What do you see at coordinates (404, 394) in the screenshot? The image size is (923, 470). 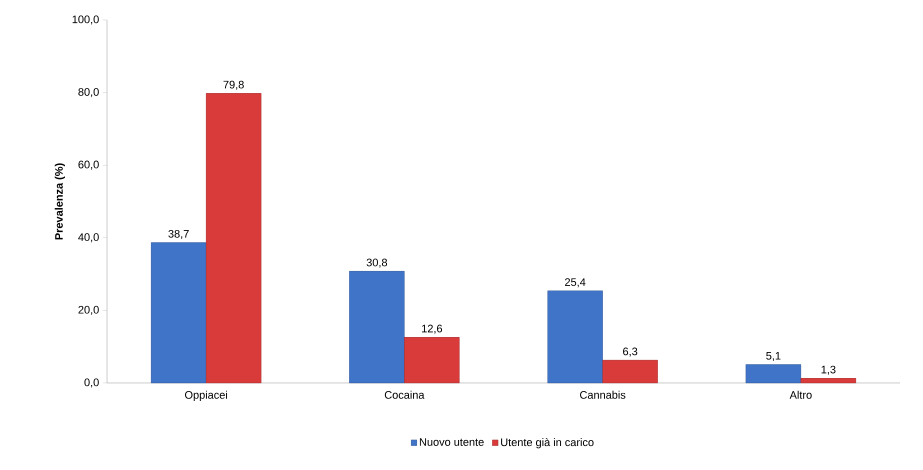 I see `x-tick-label: Cocaina` at bounding box center [404, 394].